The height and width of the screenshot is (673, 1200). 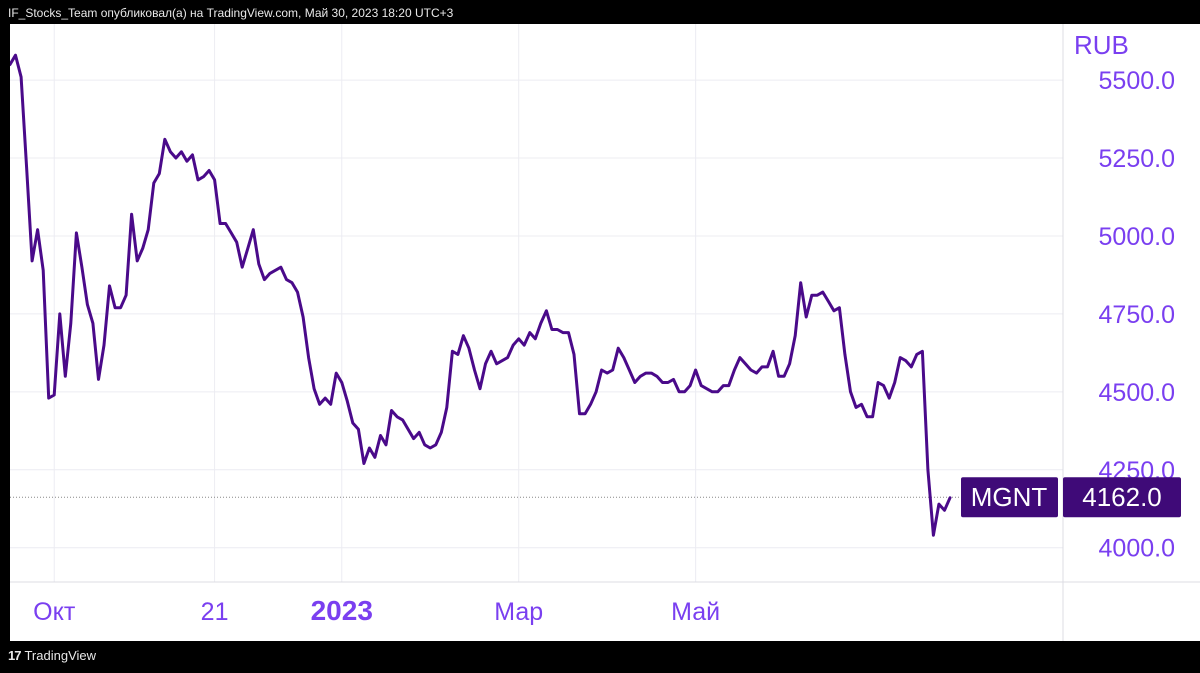 I want to click on tradingview-logo-icon: 17, so click(x=15, y=655).